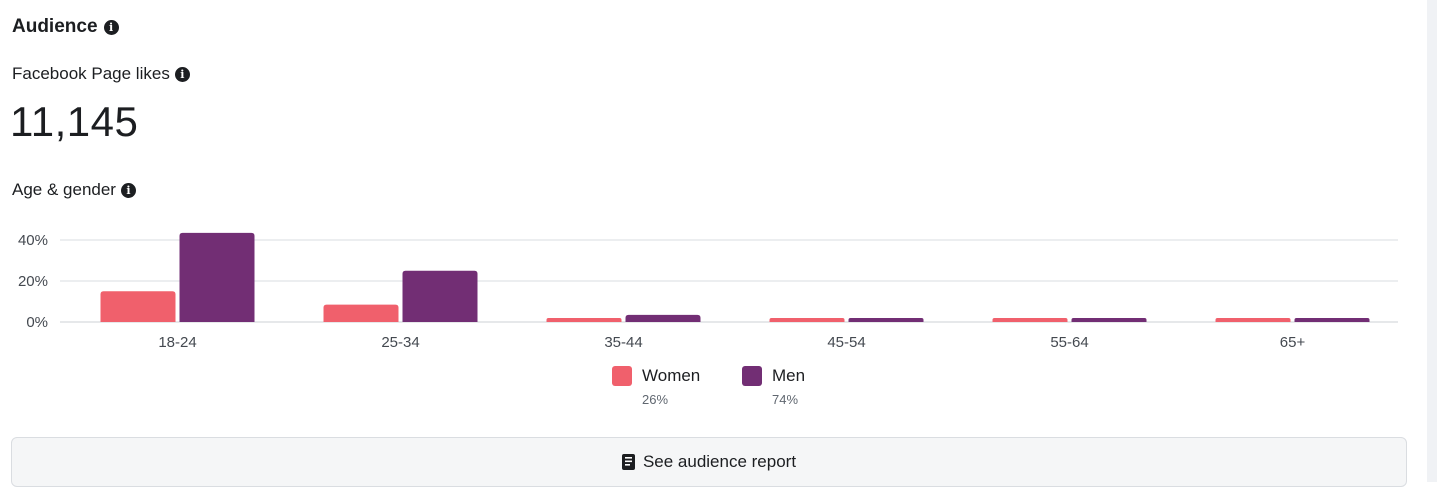  I want to click on audience-header: Audience i, so click(65, 27).